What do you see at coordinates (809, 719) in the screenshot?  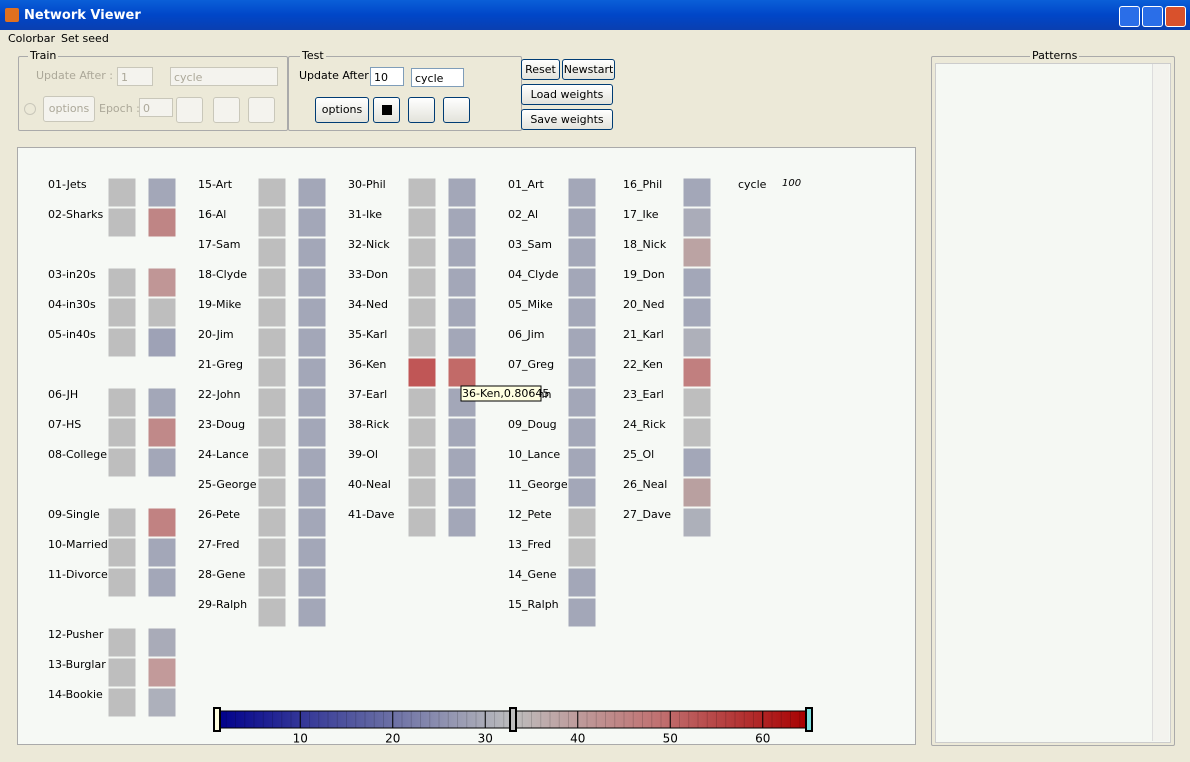 I see `colorbar-handle` at bounding box center [809, 719].